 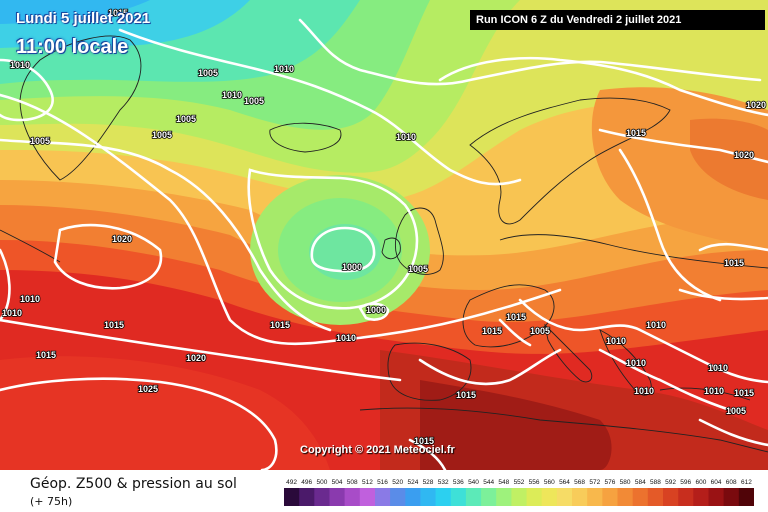 What do you see at coordinates (51, 501) in the screenshot?
I see `forecast-offset: (+ 75h)` at bounding box center [51, 501].